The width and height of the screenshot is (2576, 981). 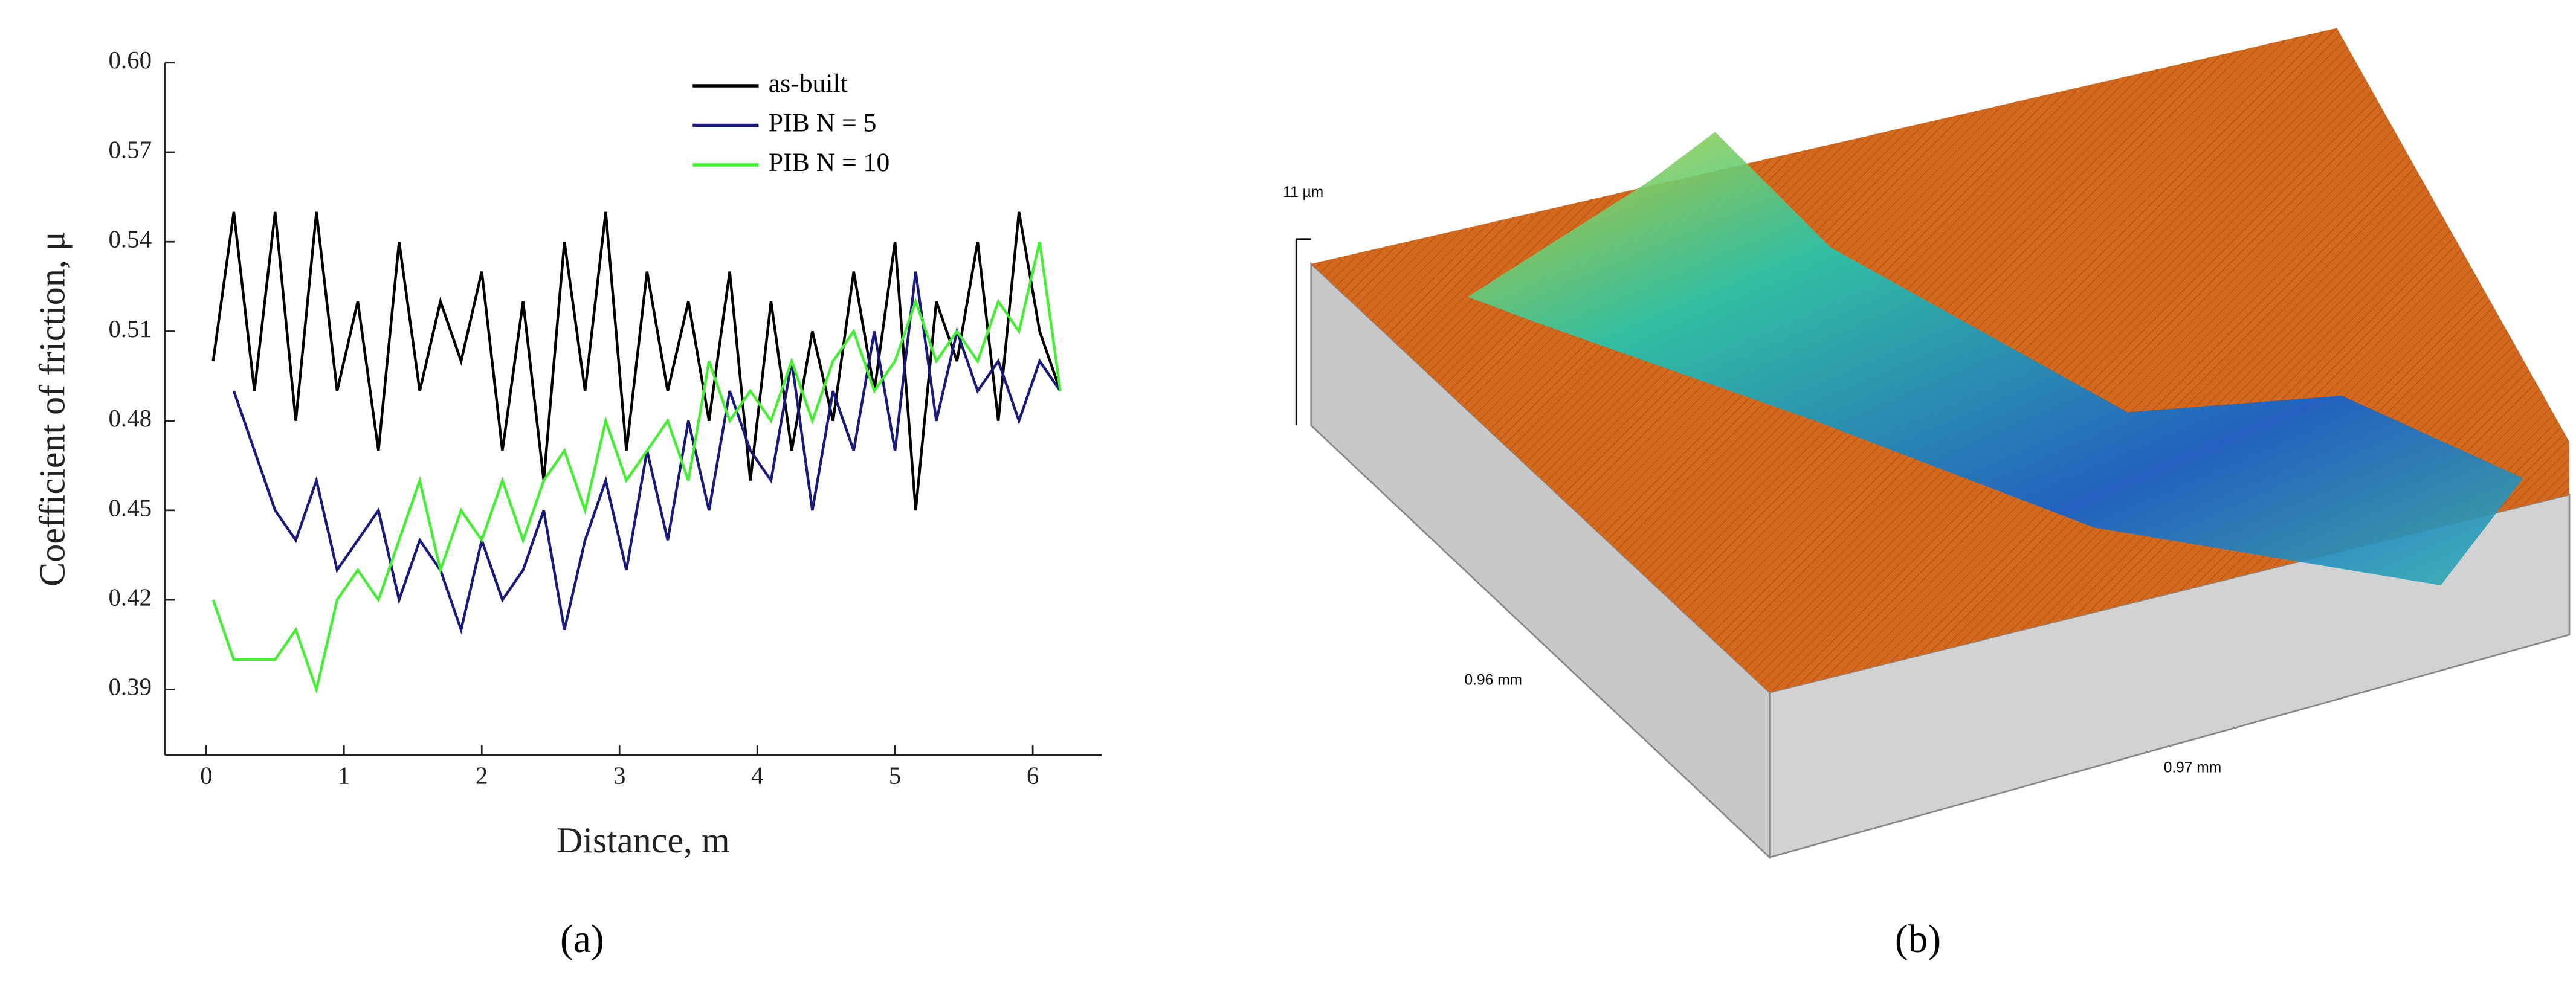 I want to click on x-tick-label: 0, so click(x=206, y=776).